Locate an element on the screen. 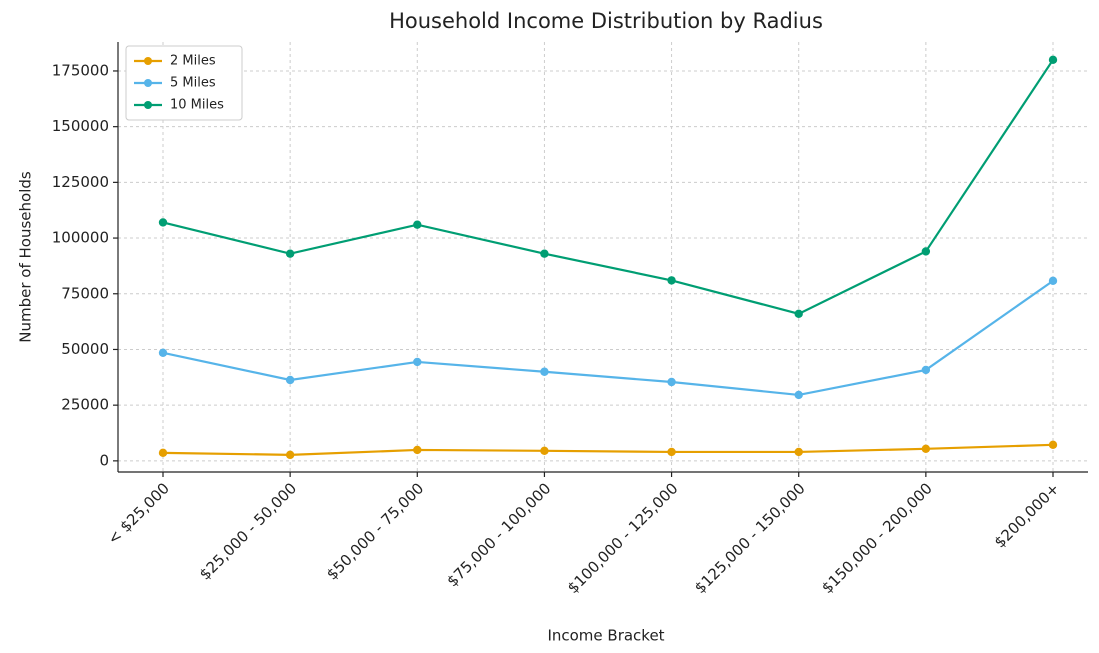 This screenshot has width=1099, height=653. y-axis-label: Number of Households is located at coordinates (26, 257).